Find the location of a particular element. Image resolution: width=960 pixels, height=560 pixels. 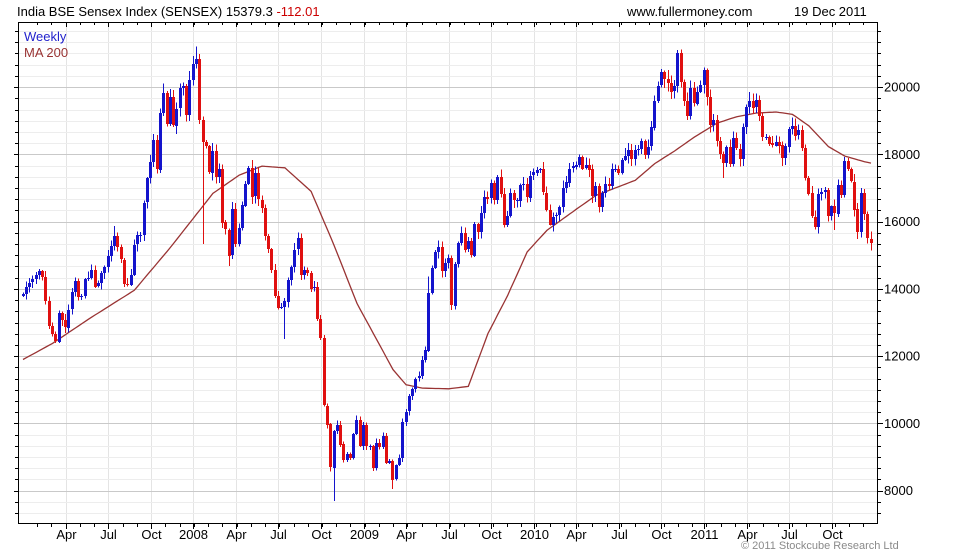

y-axis-label: 16000 is located at coordinates (902, 221).